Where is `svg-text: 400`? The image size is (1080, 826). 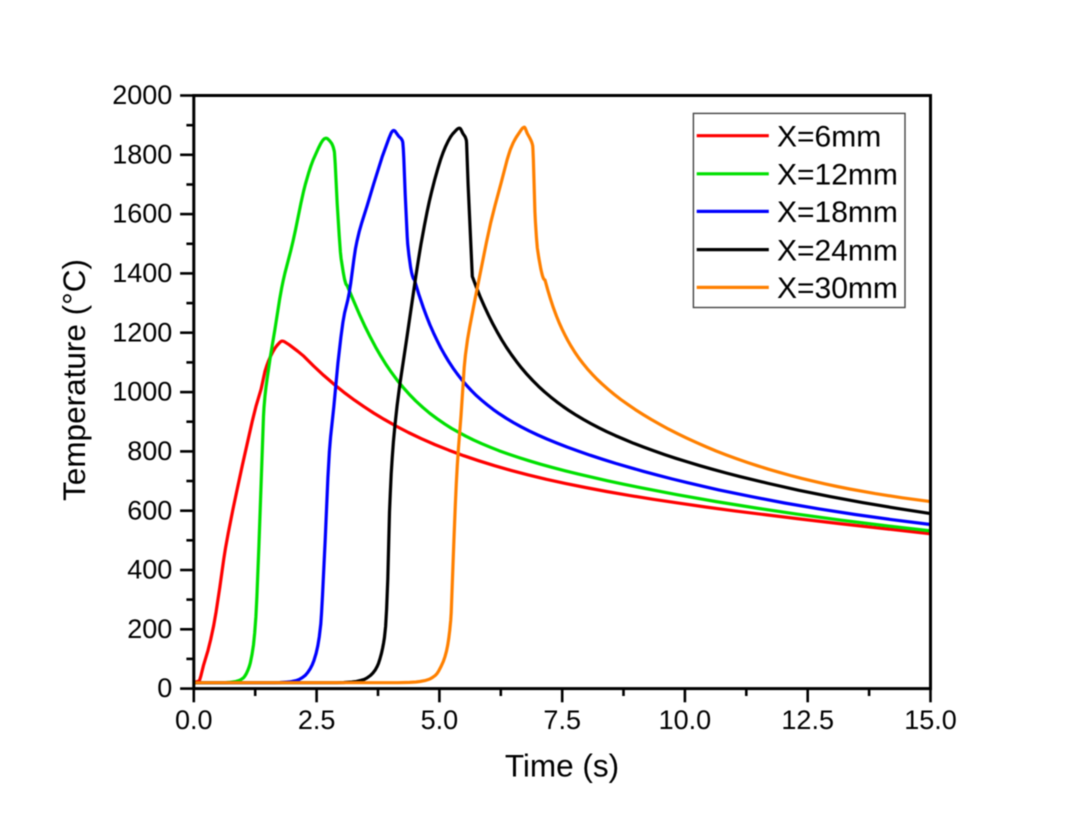 svg-text: 400 is located at coordinates (149, 570).